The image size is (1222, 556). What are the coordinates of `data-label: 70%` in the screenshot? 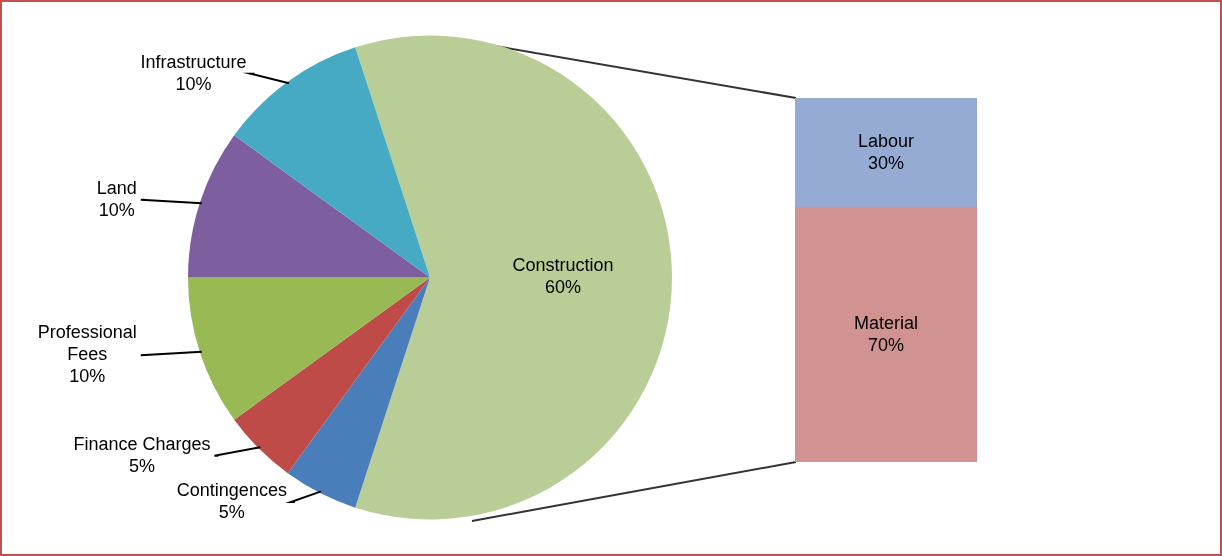 It's located at (886, 344).